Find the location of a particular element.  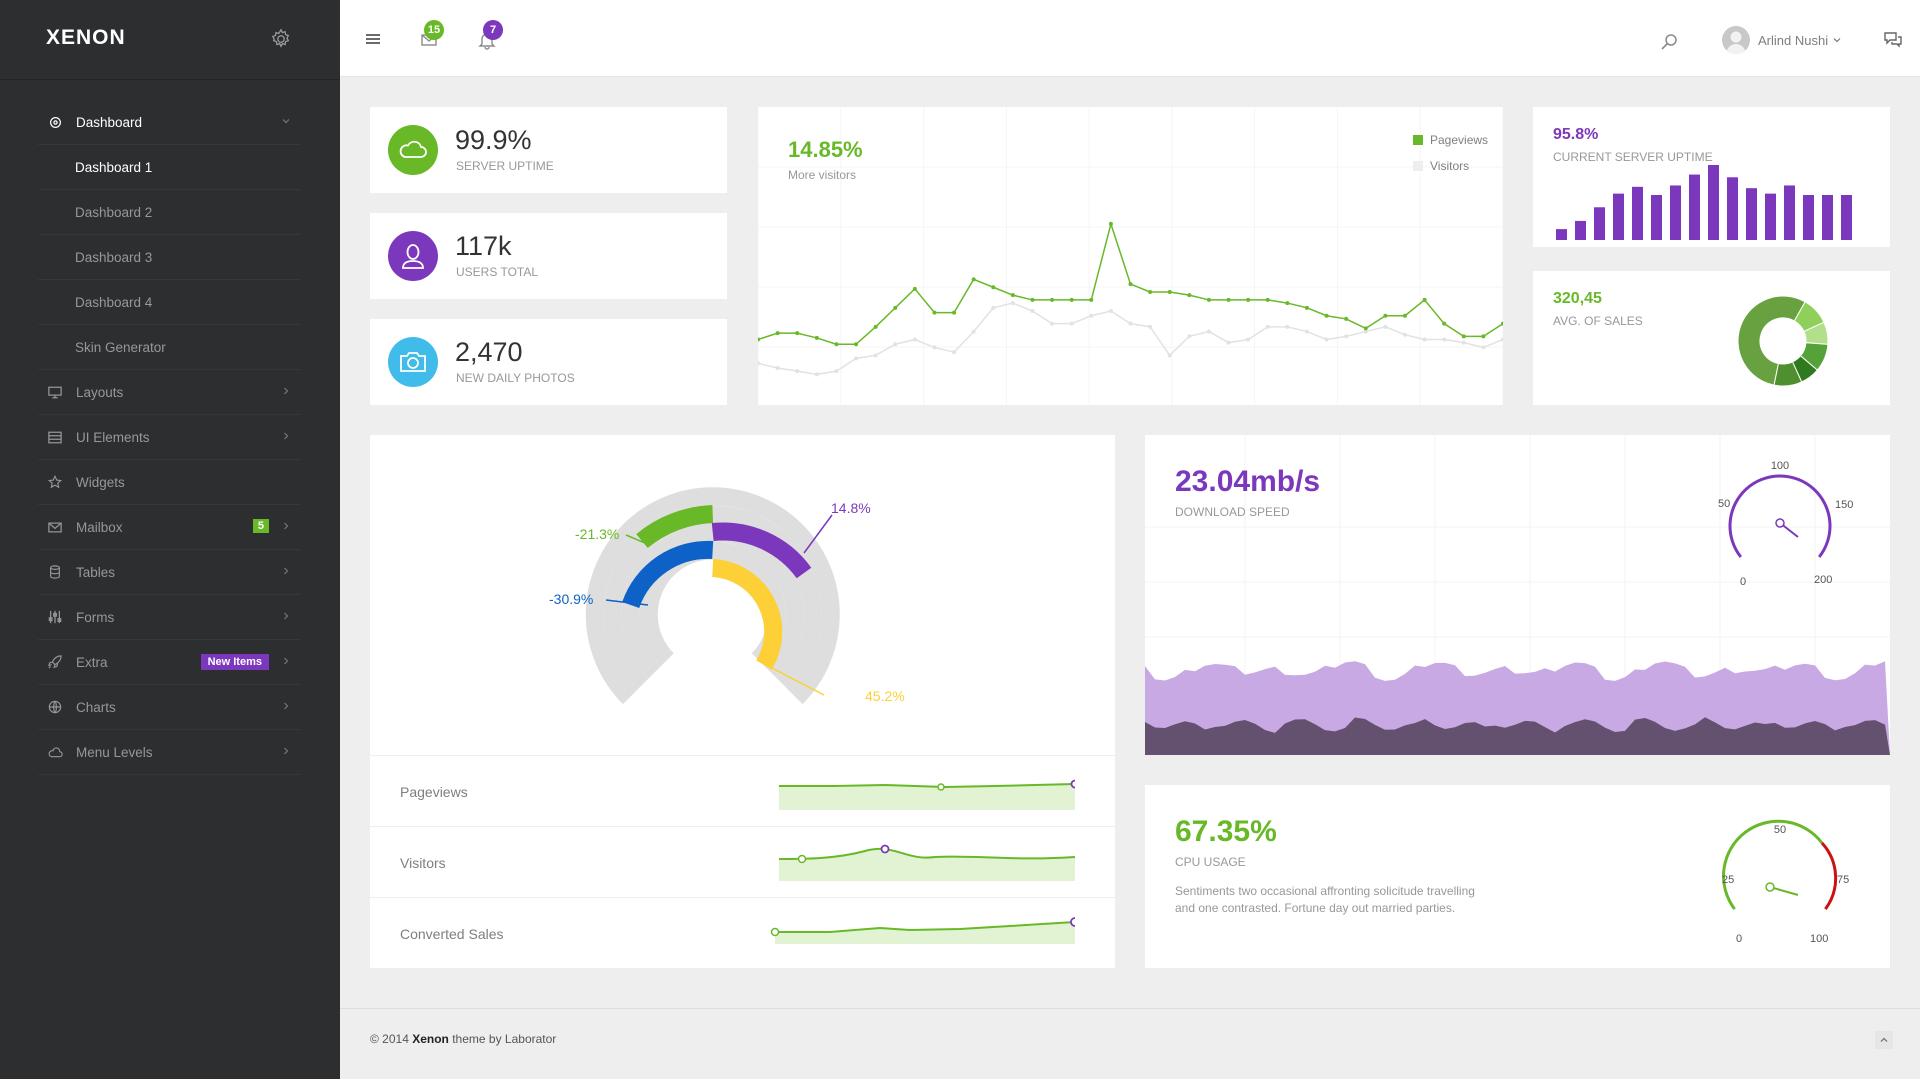

leader-line is located at coordinates (797, 681).